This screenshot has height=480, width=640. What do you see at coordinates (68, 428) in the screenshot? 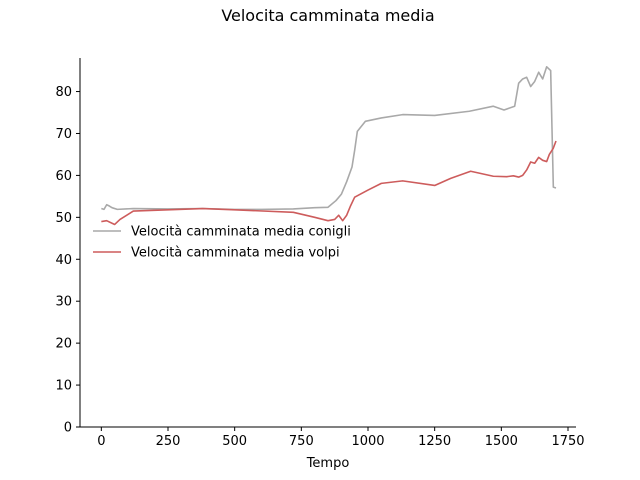
I see `y-tick-label: 0` at bounding box center [68, 428].